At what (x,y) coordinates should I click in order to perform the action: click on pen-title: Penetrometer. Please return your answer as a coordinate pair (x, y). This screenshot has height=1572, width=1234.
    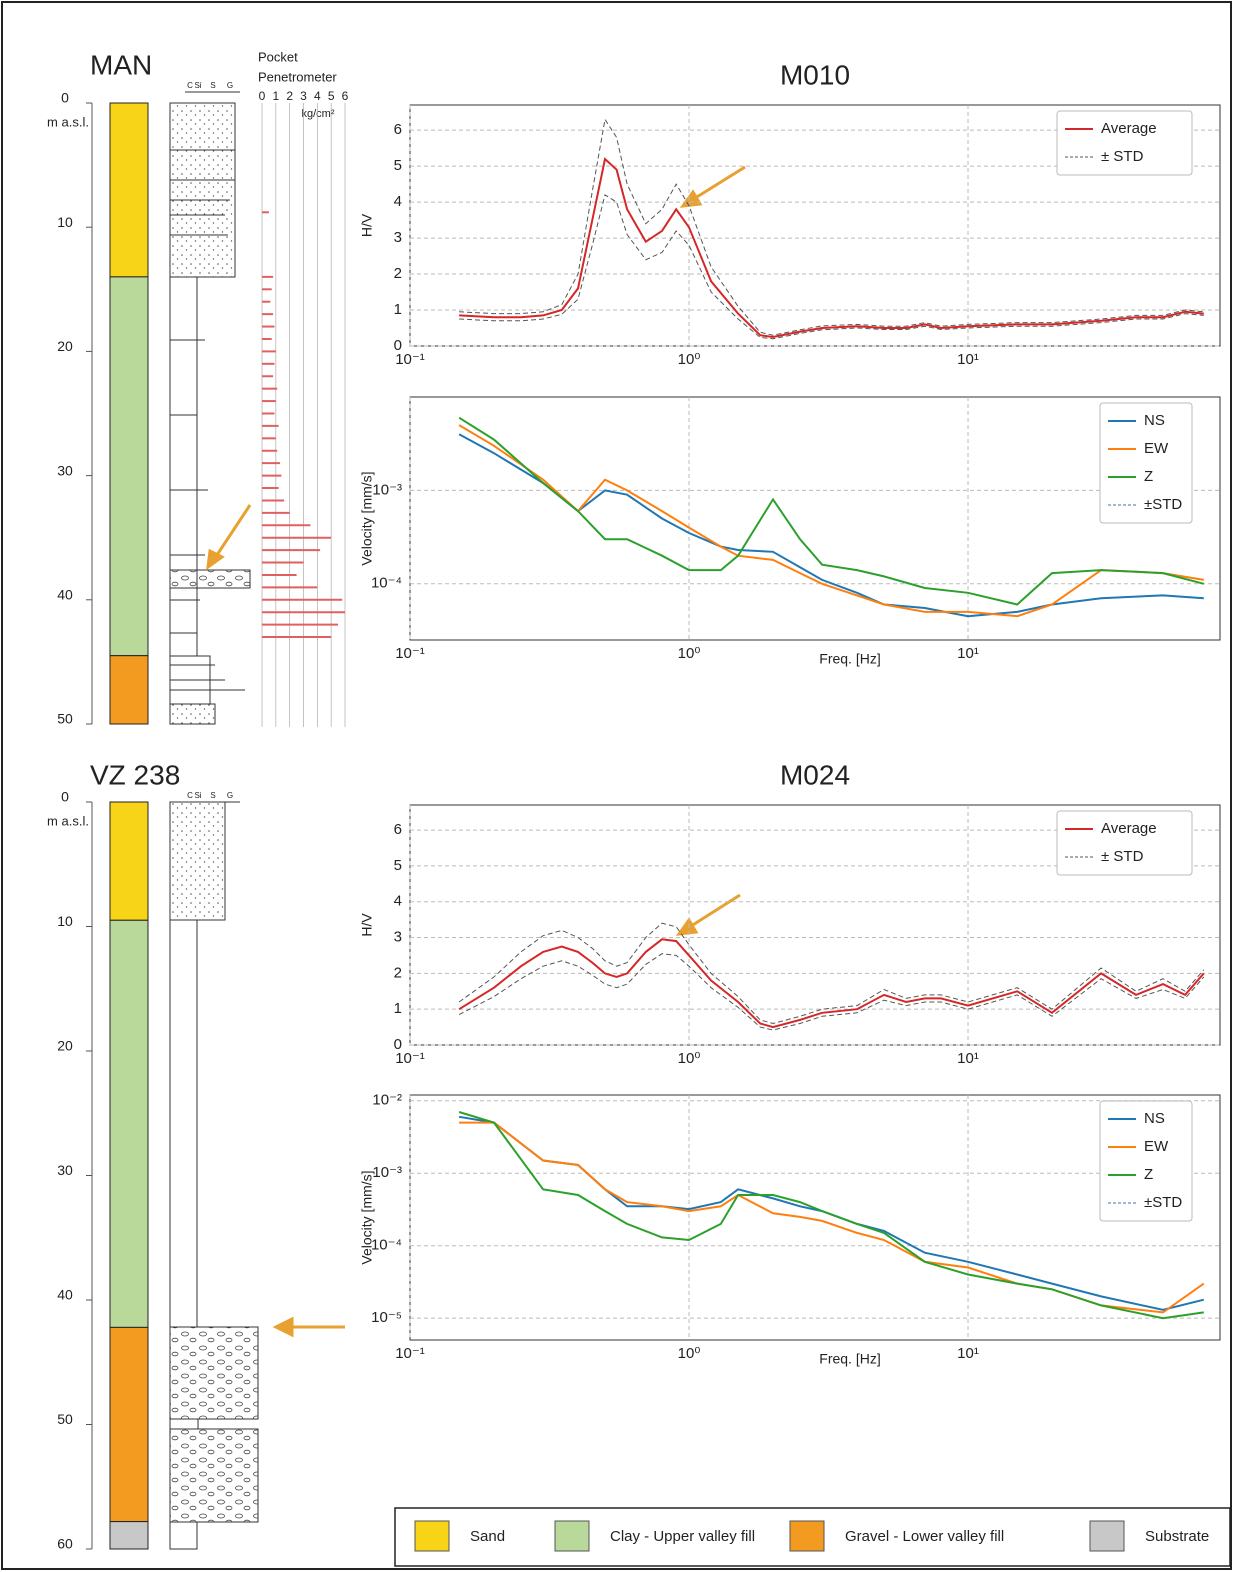
    Looking at the image, I should click on (297, 76).